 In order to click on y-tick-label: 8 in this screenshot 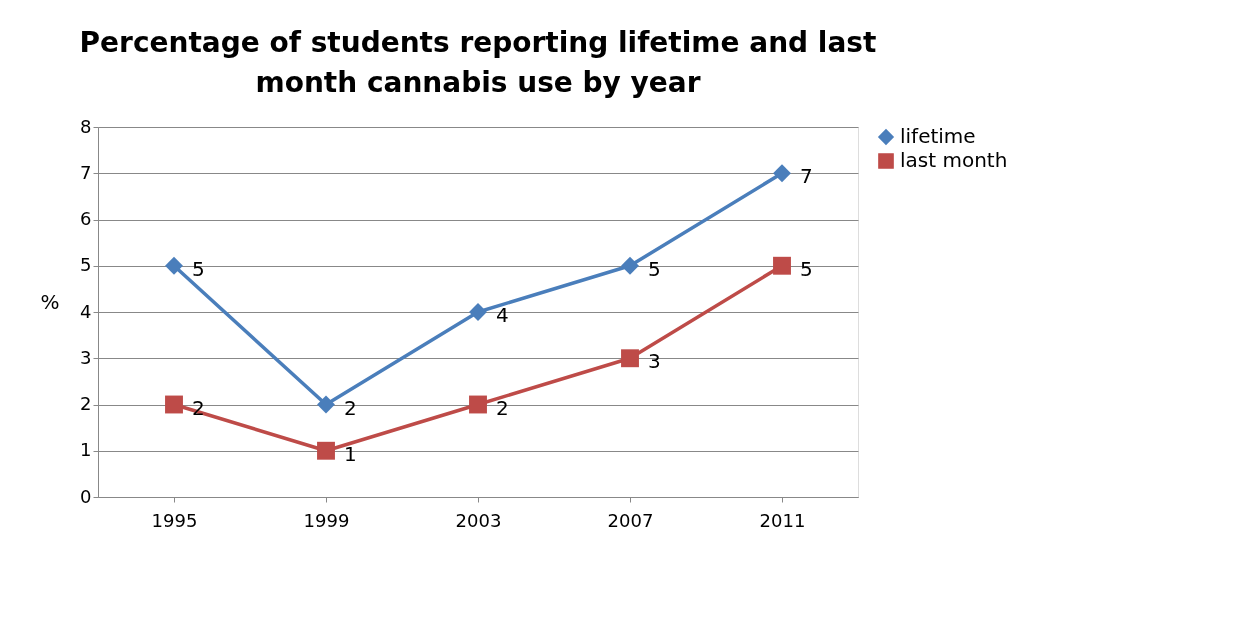, I will do `click(86, 126)`.